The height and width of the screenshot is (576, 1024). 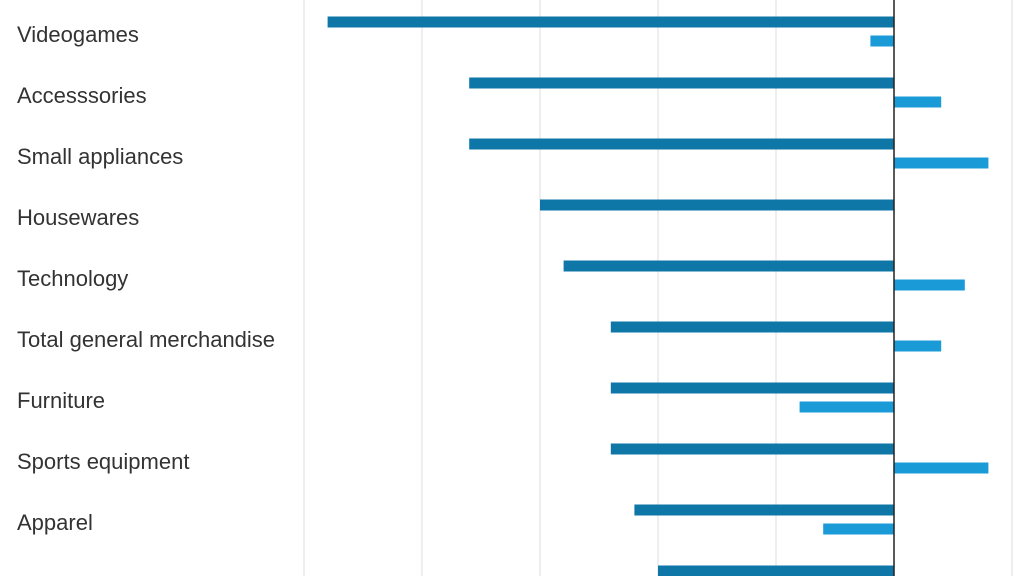 I want to click on category-label: Videogames, so click(x=78, y=34).